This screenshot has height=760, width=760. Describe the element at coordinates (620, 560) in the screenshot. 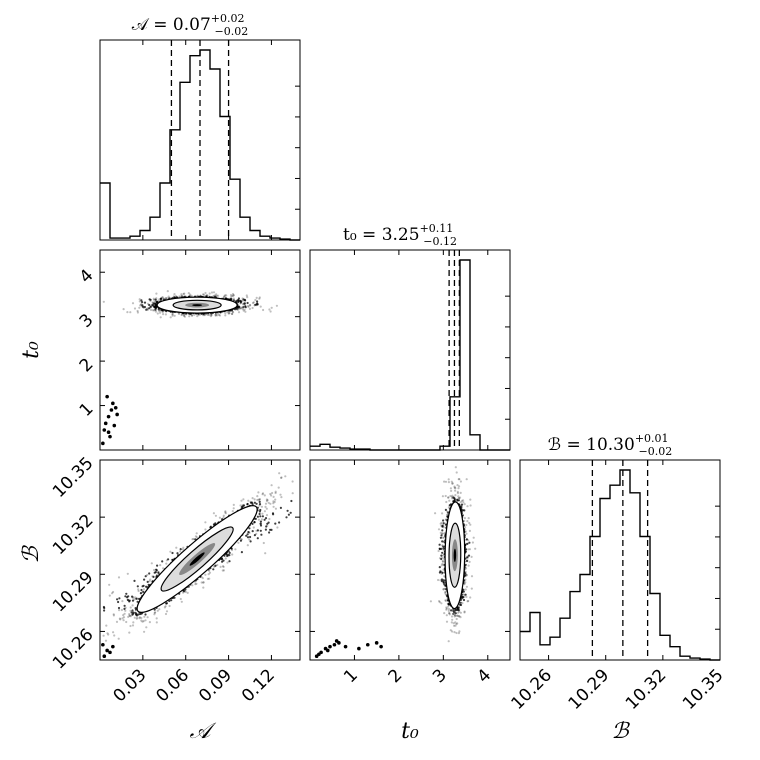

I see `panel-hist-B` at that location.